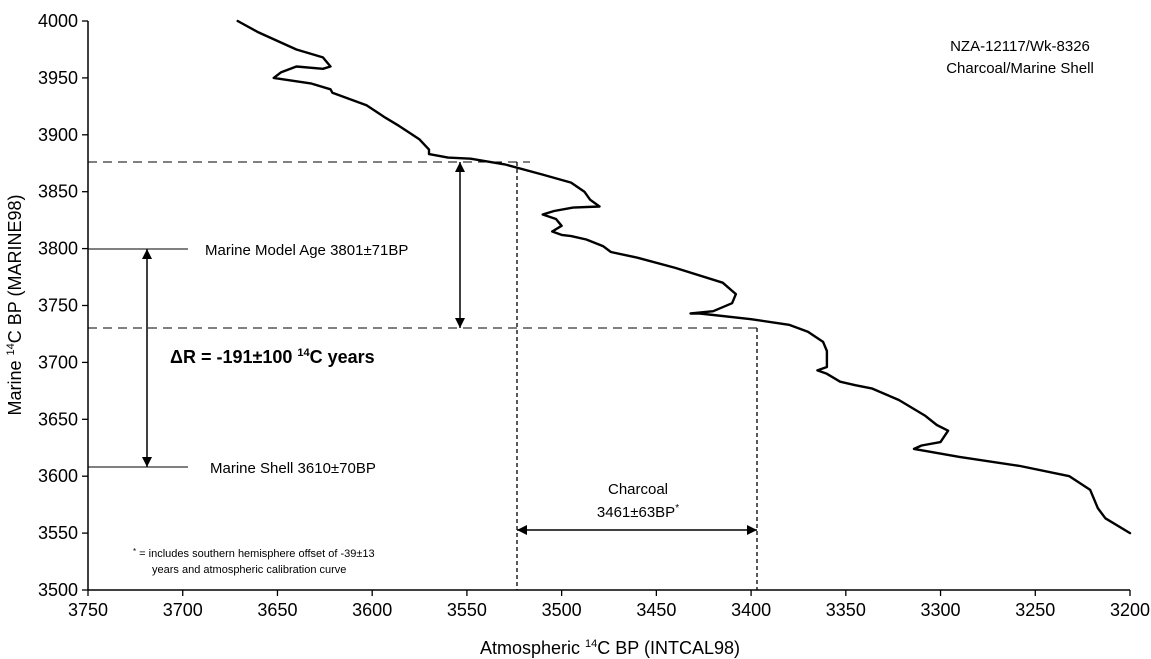 The image size is (1151, 659). What do you see at coordinates (58, 476) in the screenshot?
I see `y-tick-label: 3600` at bounding box center [58, 476].